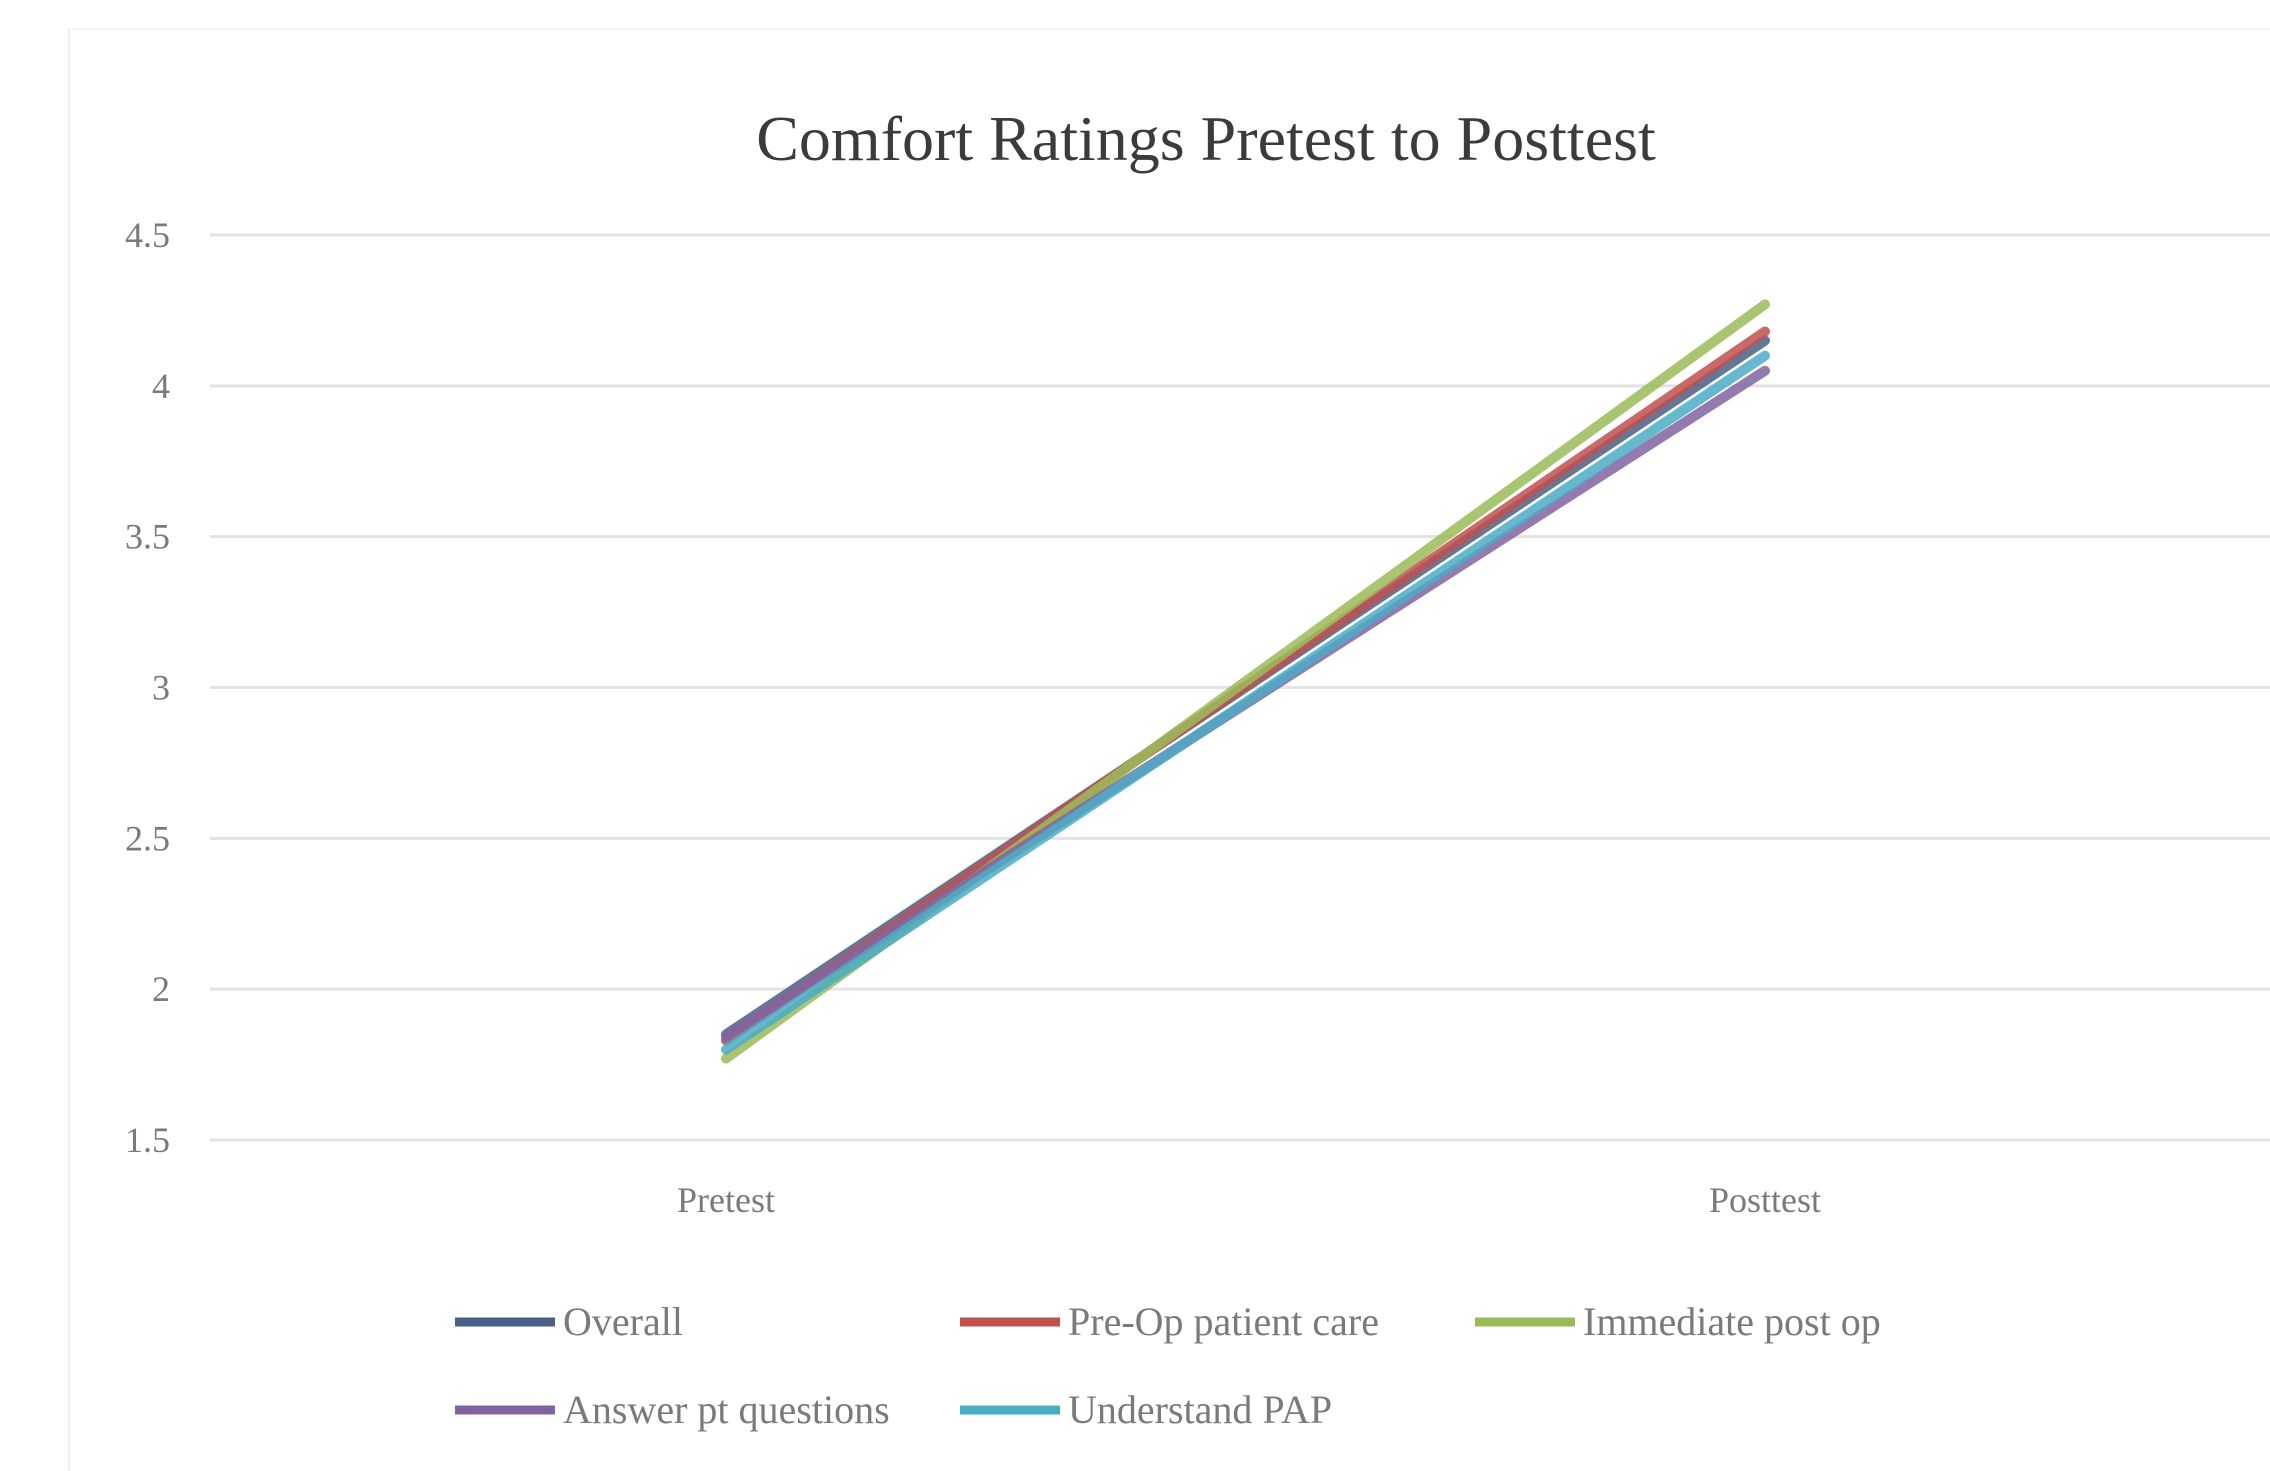  Describe the element at coordinates (726, 1200) in the screenshot. I see `x-tick-label: Pretest` at that location.